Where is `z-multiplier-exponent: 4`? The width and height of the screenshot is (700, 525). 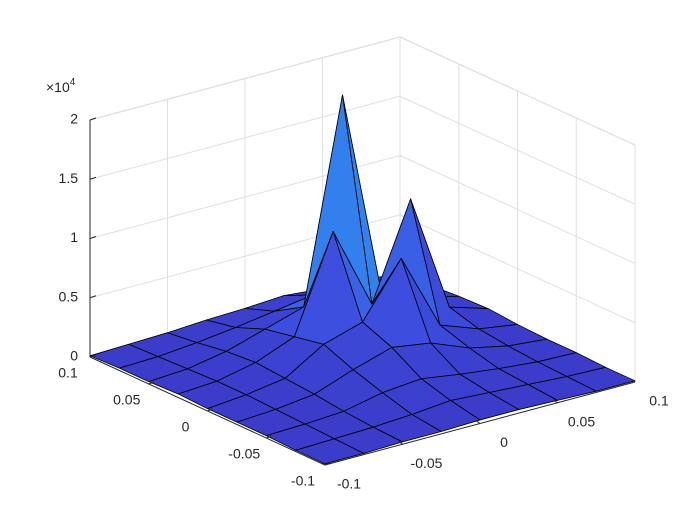 z-multiplier-exponent: 4 is located at coordinates (73, 82).